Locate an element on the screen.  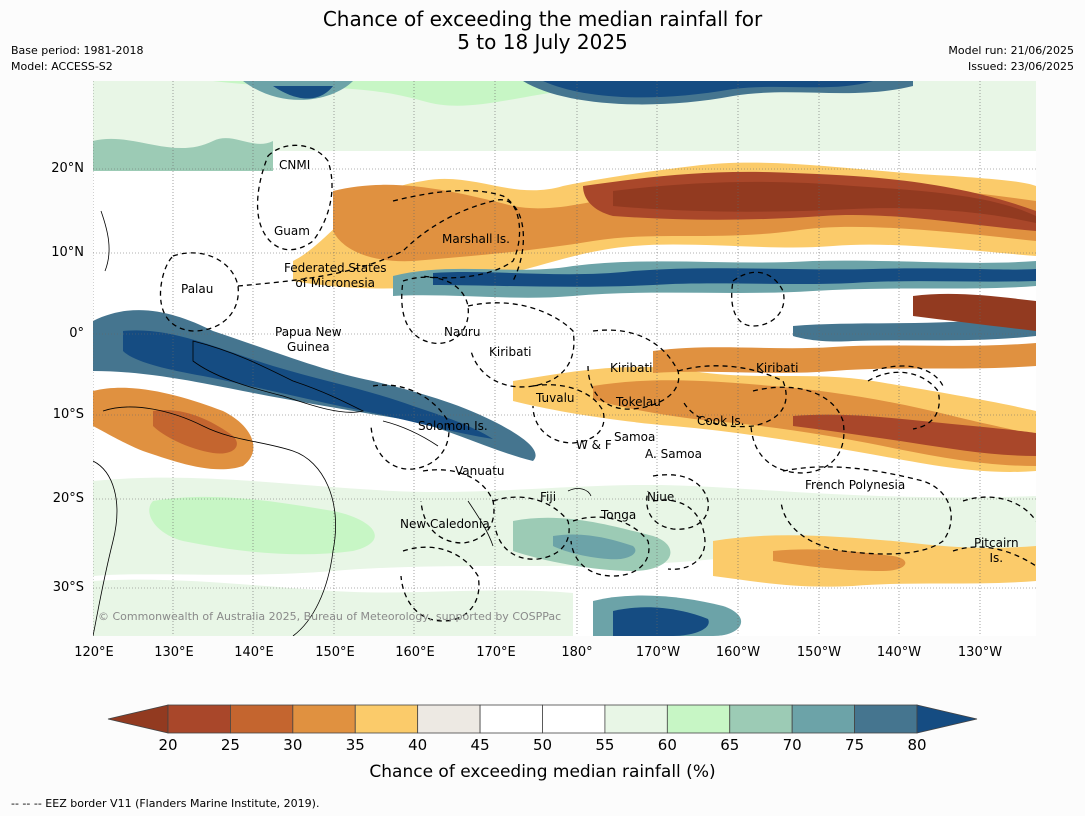
lon-tick-130e: 130°E is located at coordinates (174, 652).